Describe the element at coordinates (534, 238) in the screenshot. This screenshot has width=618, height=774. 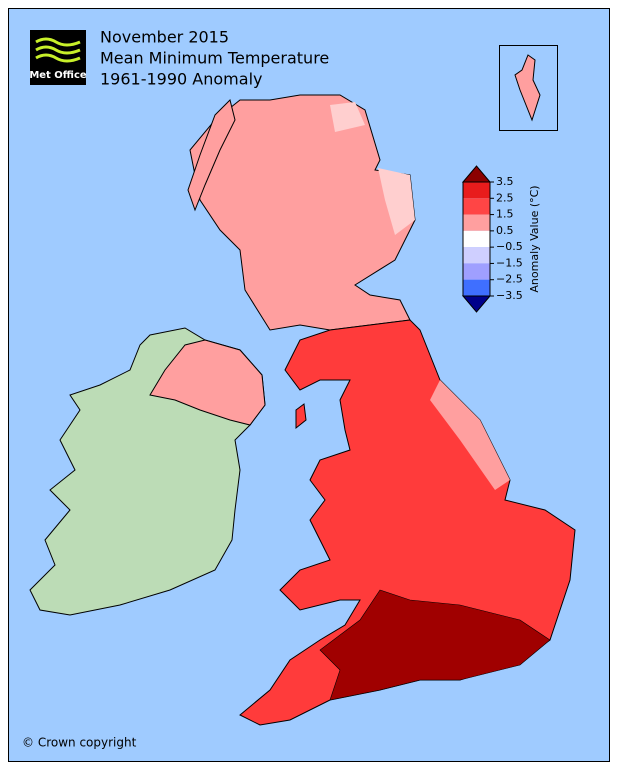
I see `colorbar-label: Anomaly Value (°C)` at that location.